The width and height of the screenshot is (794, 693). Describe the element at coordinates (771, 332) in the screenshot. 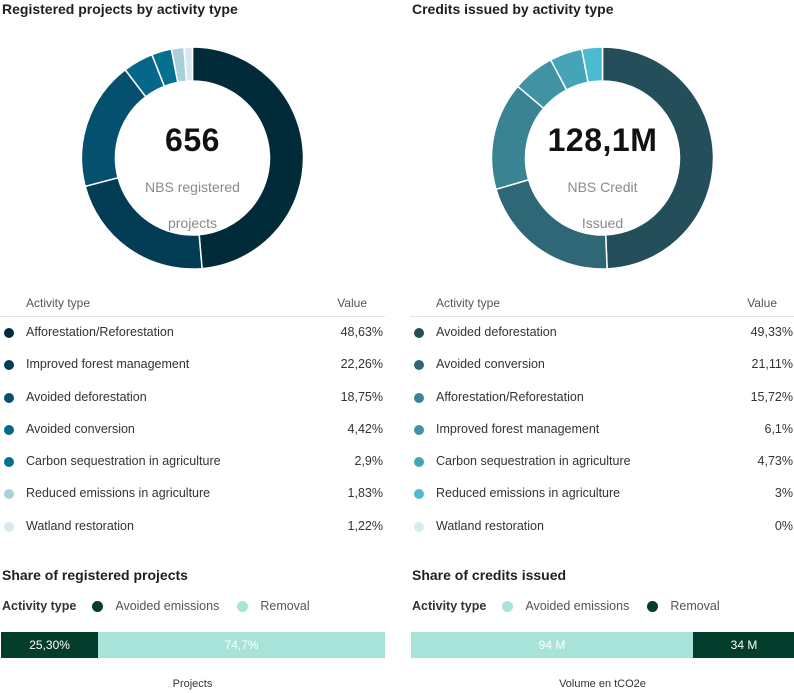

I see `row-value: 49,33%` at that location.